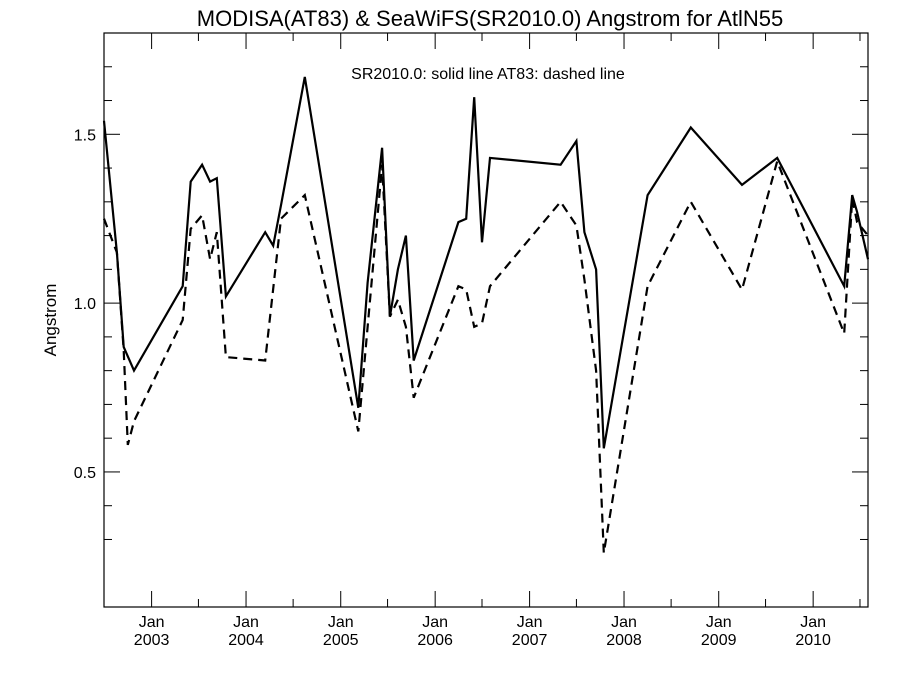 The width and height of the screenshot is (900, 675). Describe the element at coordinates (341, 640) in the screenshot. I see `x-tick-year: 2005` at that location.